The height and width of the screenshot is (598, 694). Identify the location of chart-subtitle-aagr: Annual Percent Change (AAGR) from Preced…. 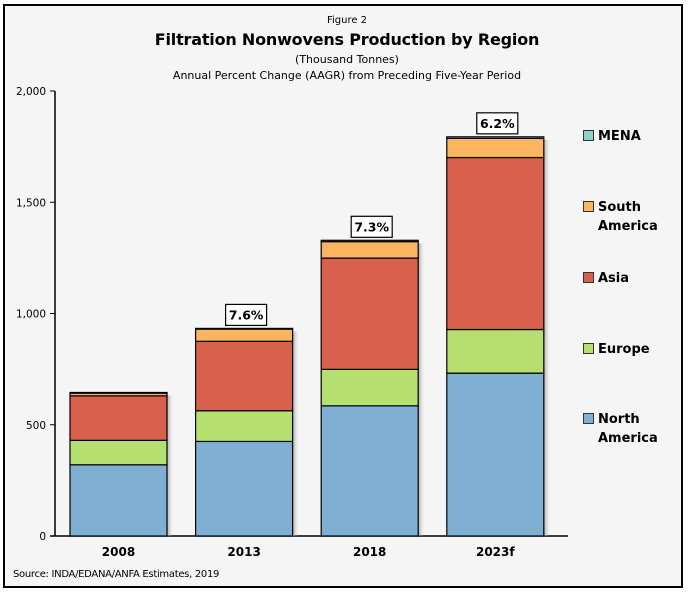
(347, 75).